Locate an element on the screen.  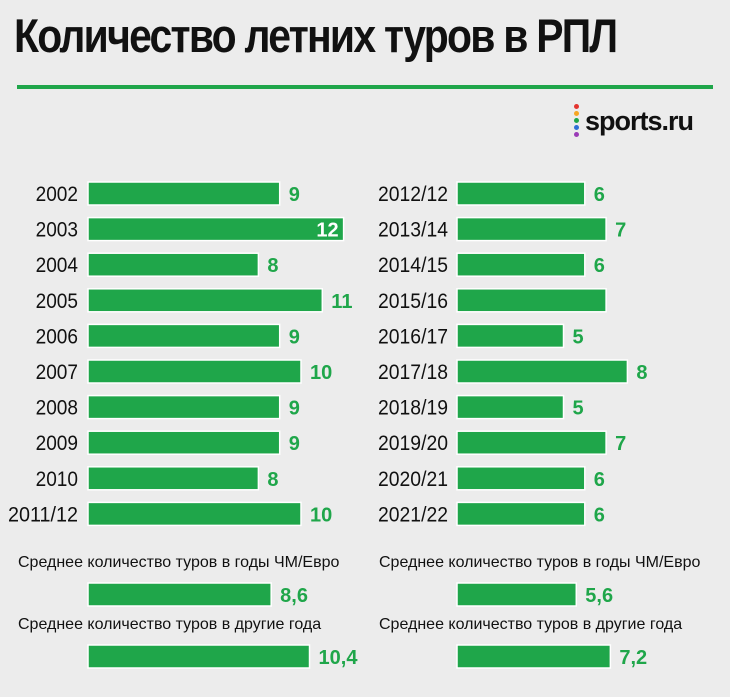
title-rule is located at coordinates (365, 87).